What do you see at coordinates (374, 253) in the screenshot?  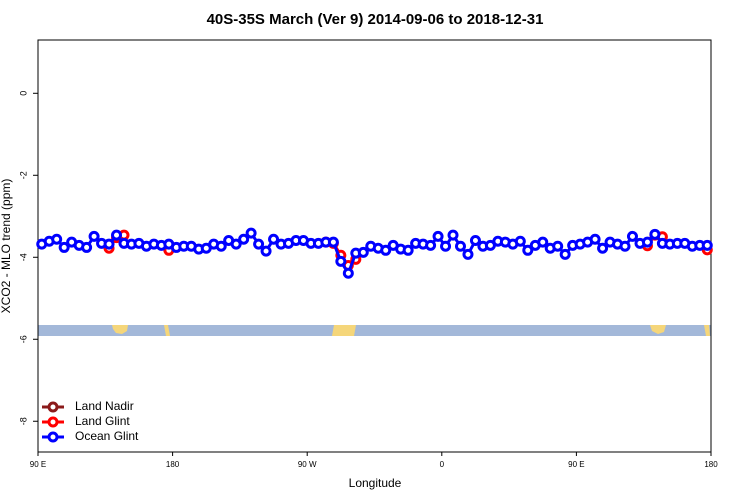 I see `series` at bounding box center [374, 253].